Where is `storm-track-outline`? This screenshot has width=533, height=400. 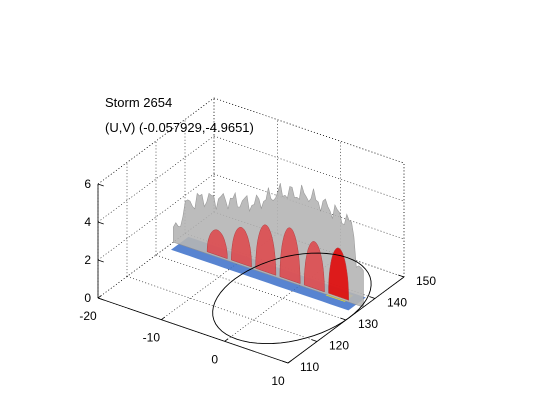
storm-track-outline is located at coordinates (292, 298).